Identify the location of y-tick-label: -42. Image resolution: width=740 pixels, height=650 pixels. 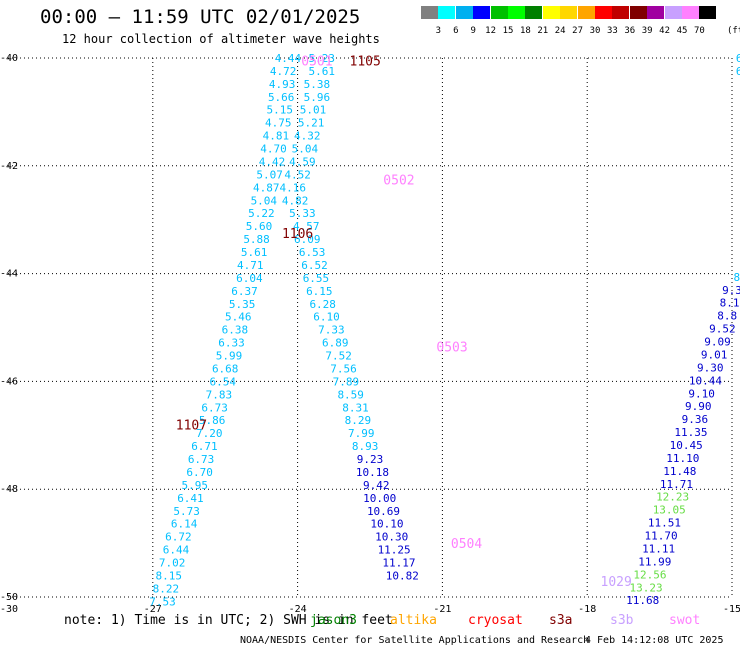
(9, 166).